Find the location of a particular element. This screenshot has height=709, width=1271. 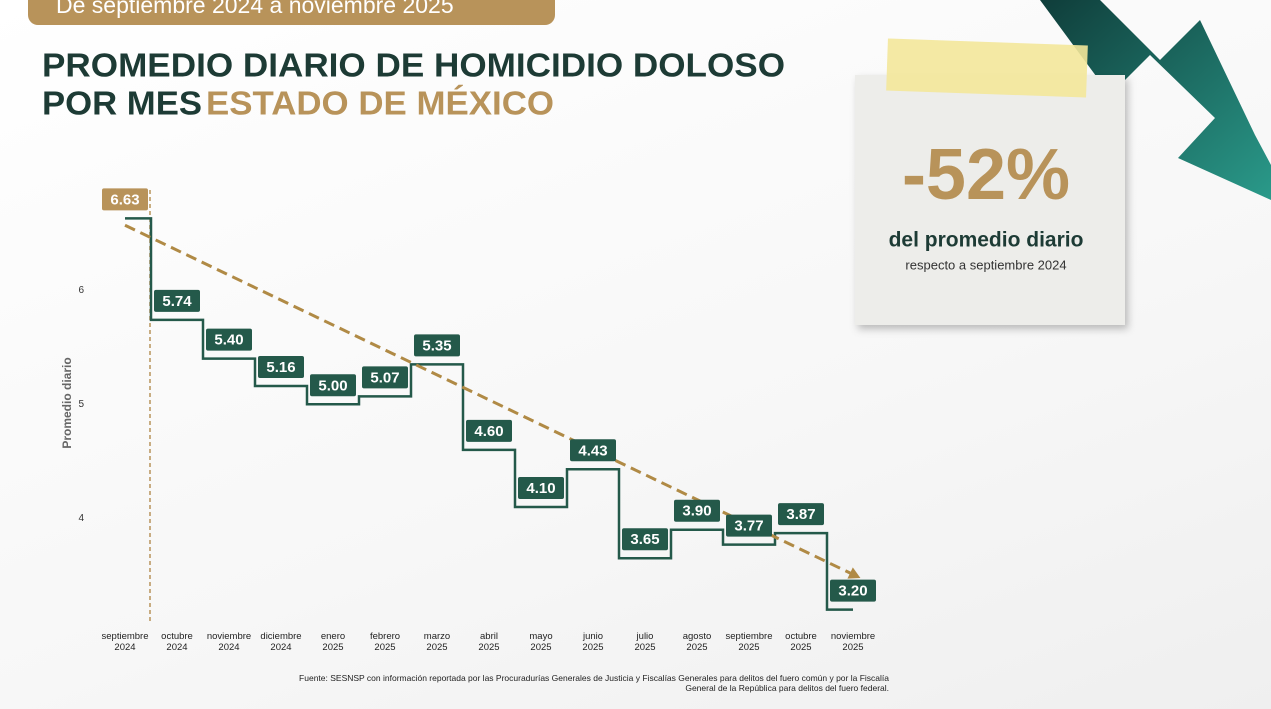

value-label: 5.35 is located at coordinates (436, 345).